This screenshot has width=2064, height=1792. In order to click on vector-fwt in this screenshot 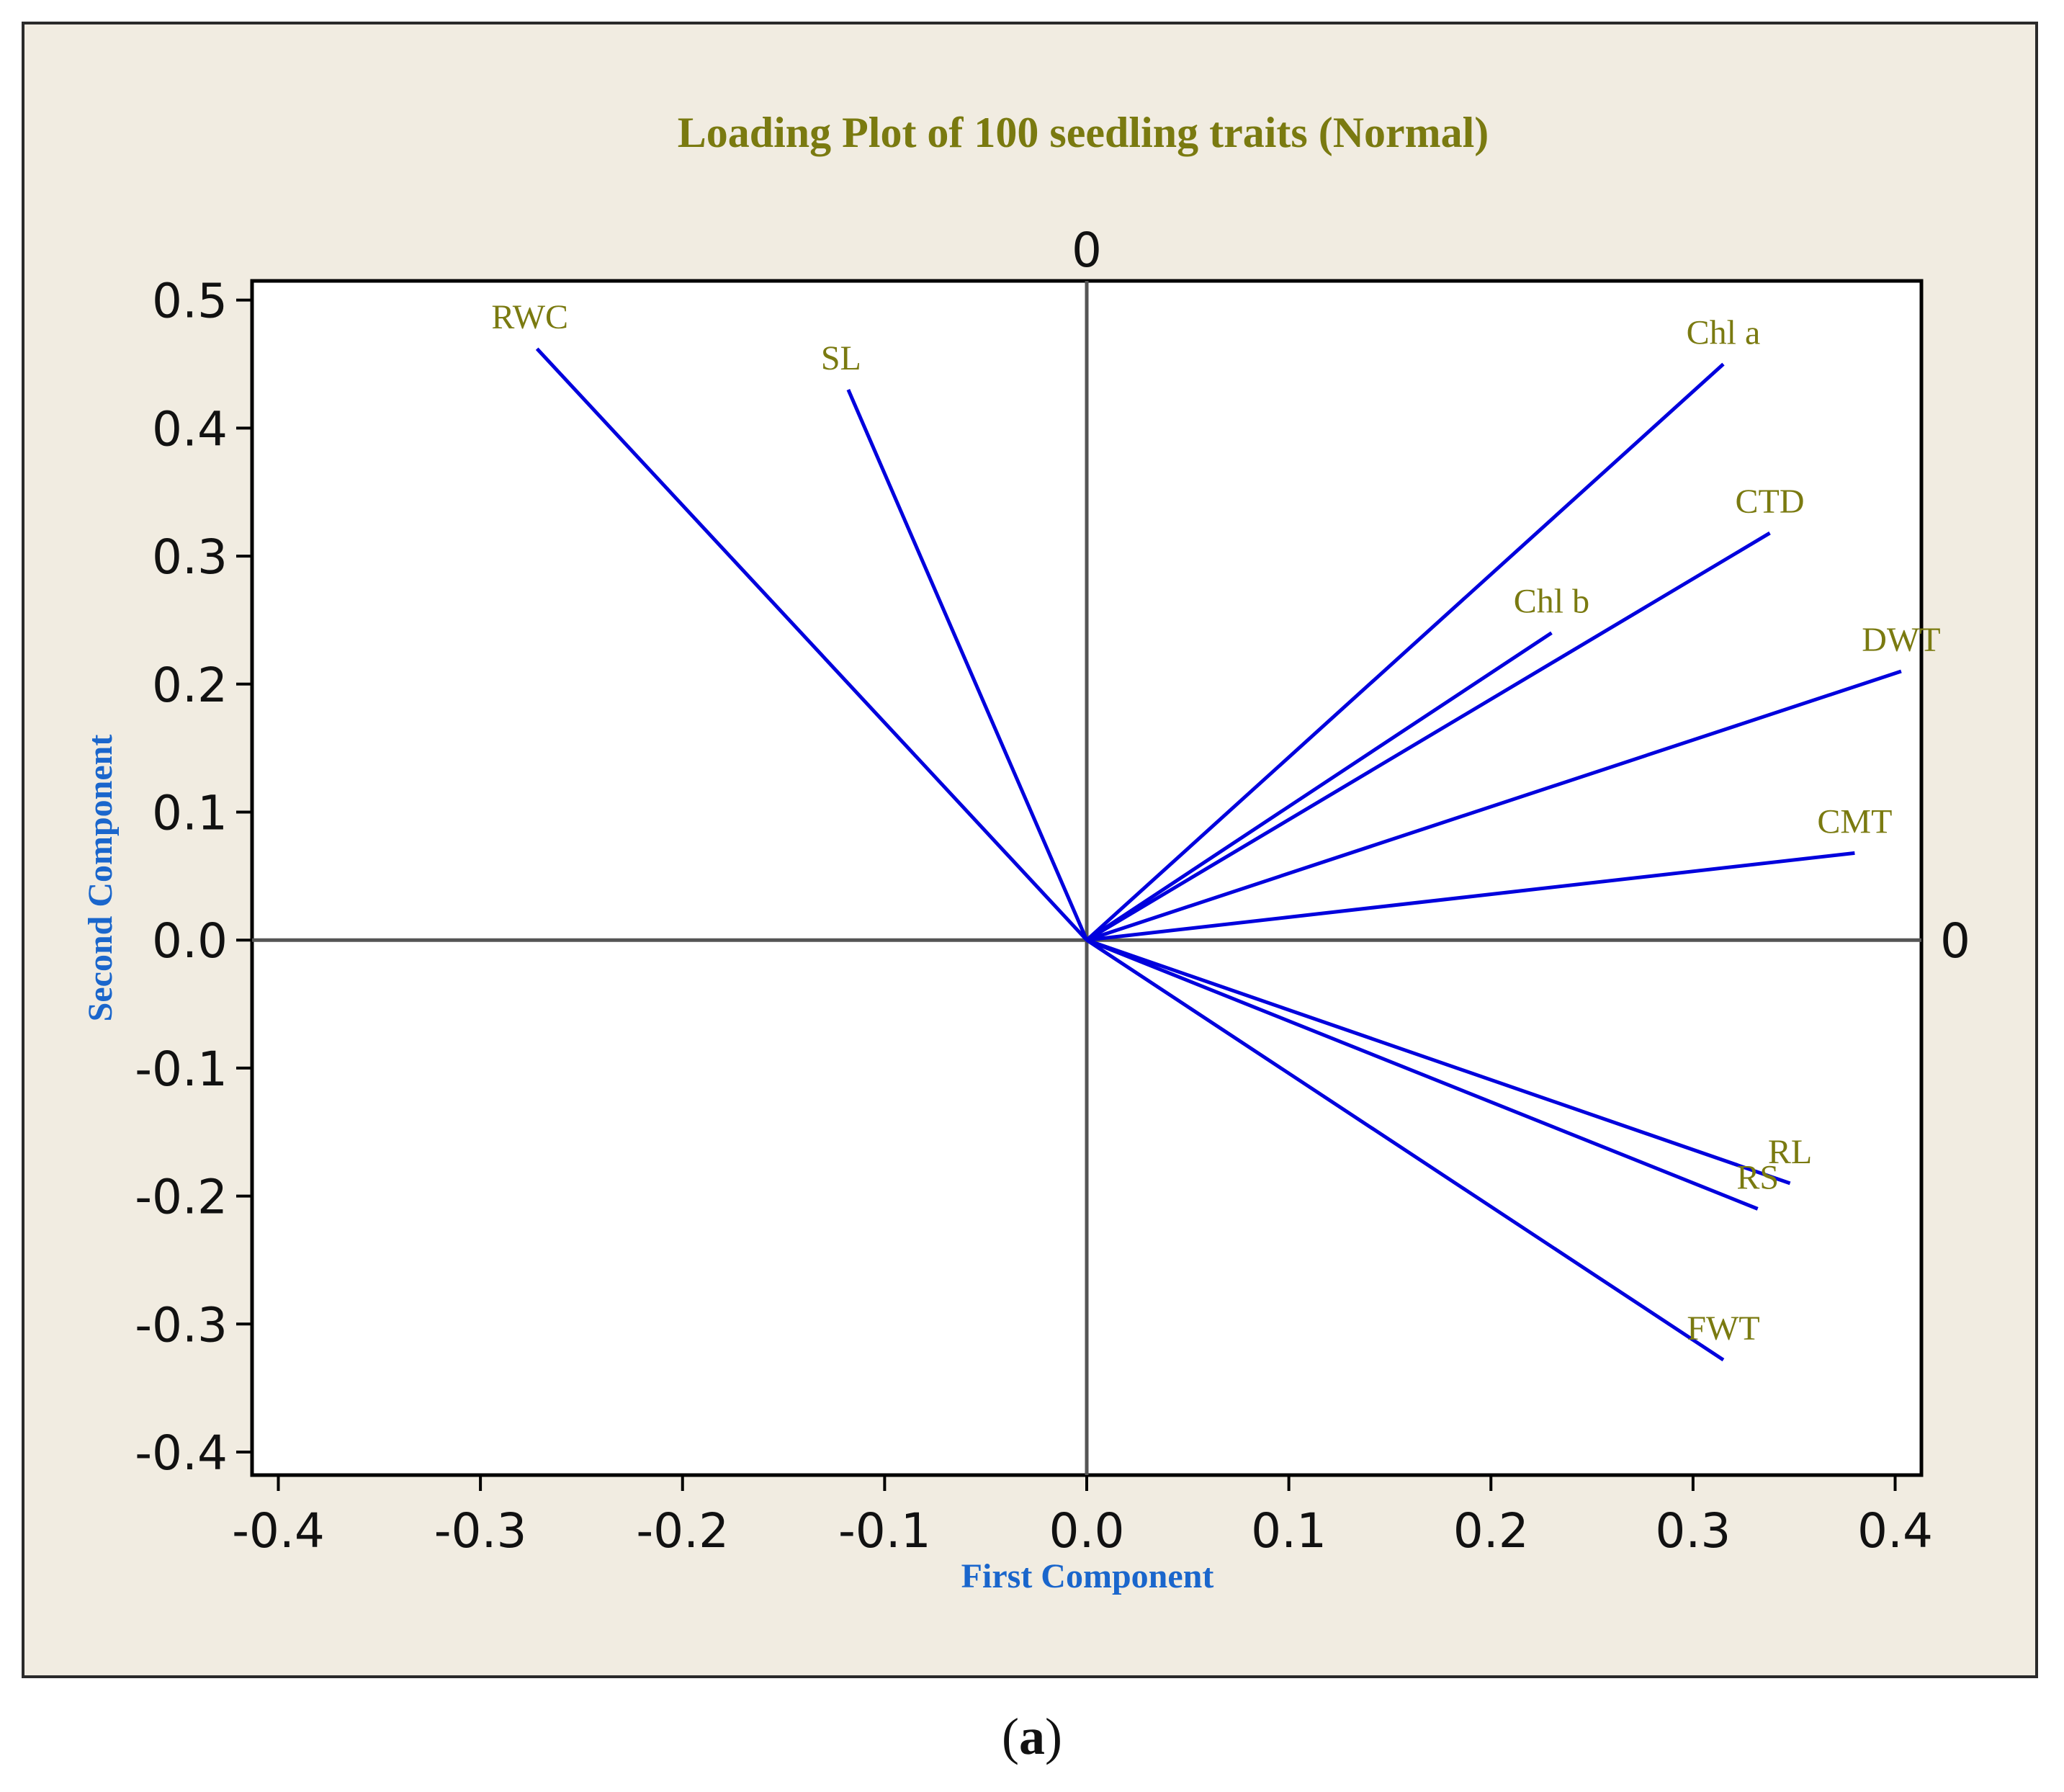, I will do `click(1405, 1150)`.